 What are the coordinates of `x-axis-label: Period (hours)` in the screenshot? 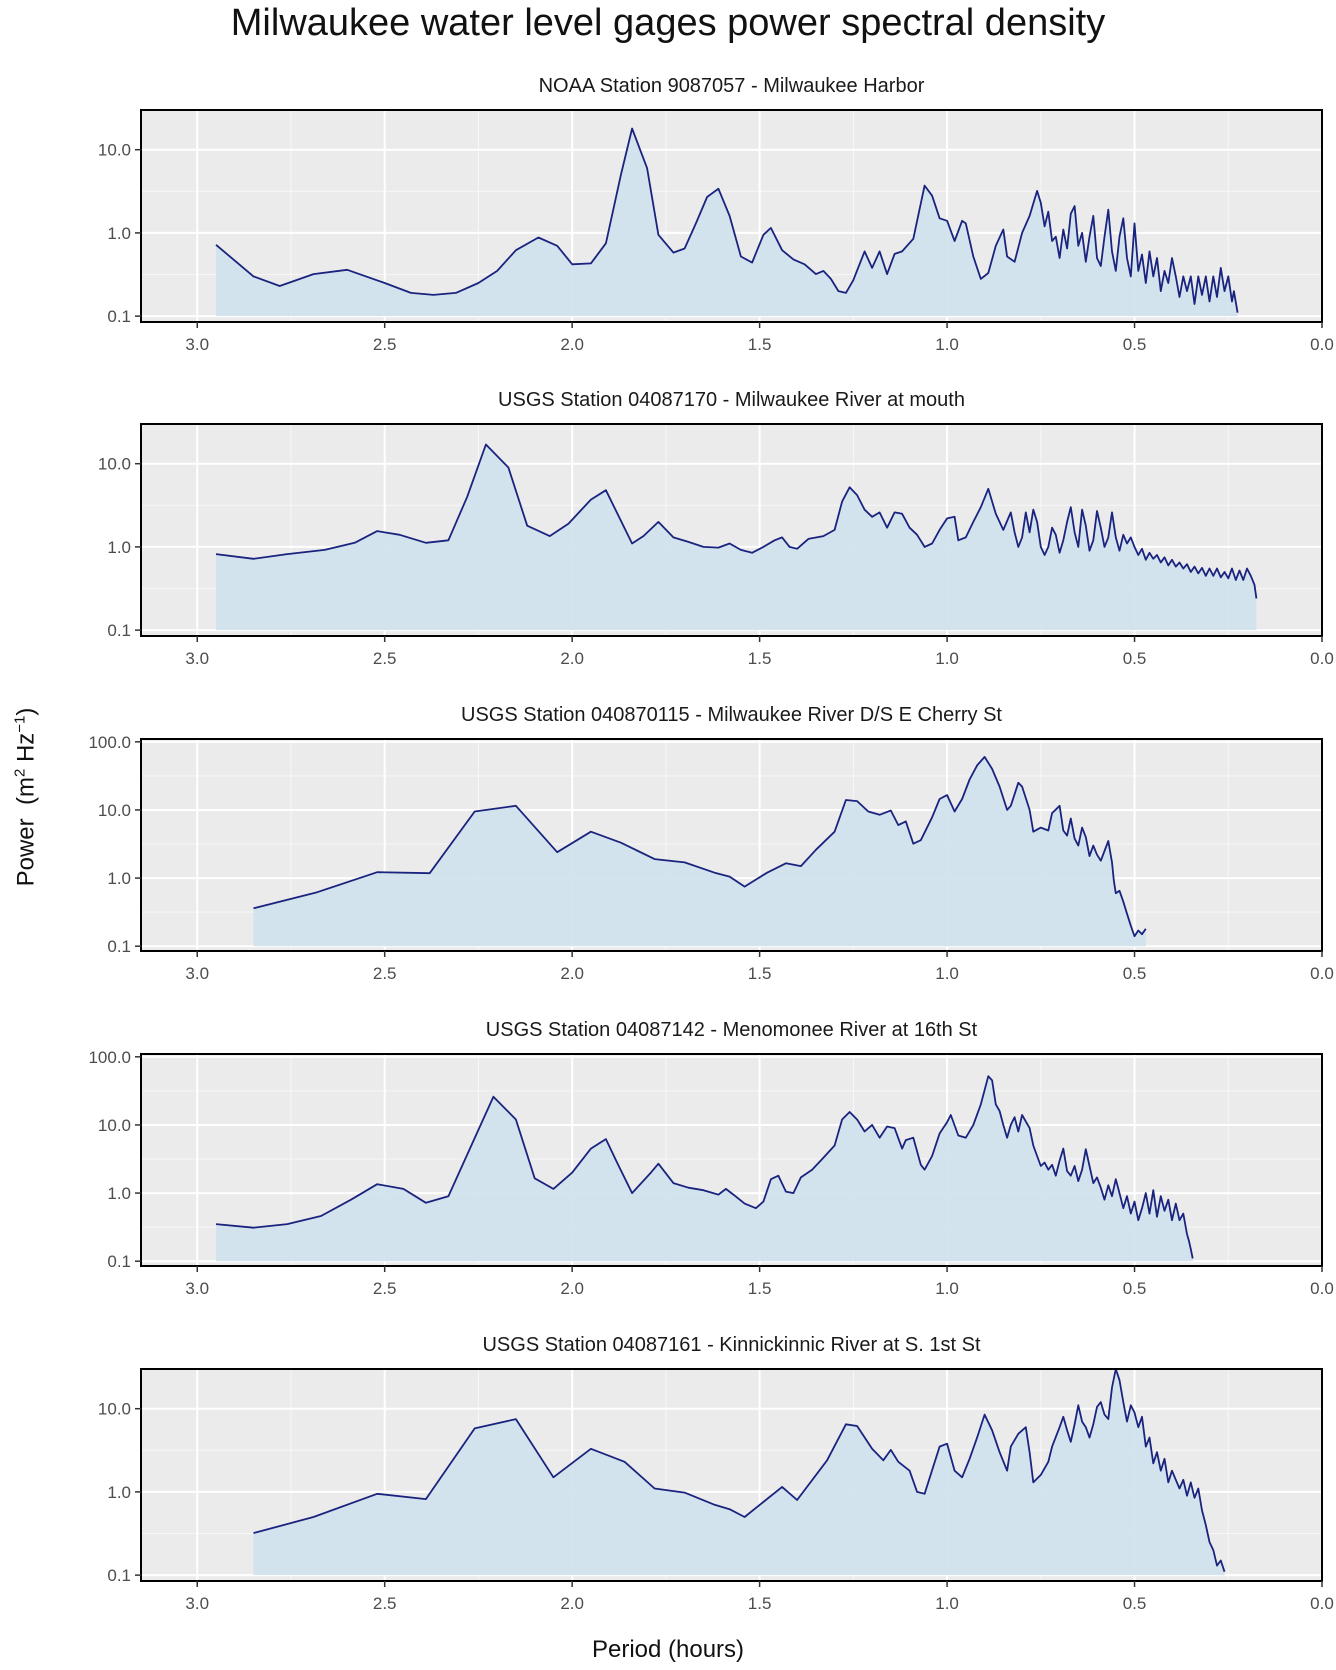 It's located at (668, 1649).